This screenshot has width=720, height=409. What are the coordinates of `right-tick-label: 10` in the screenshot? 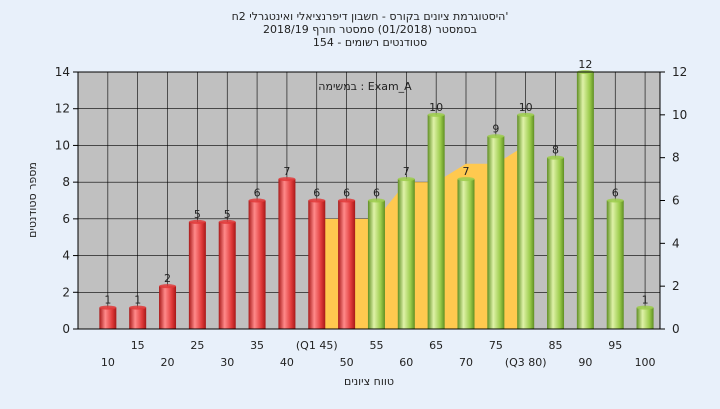 It's located at (679, 115).